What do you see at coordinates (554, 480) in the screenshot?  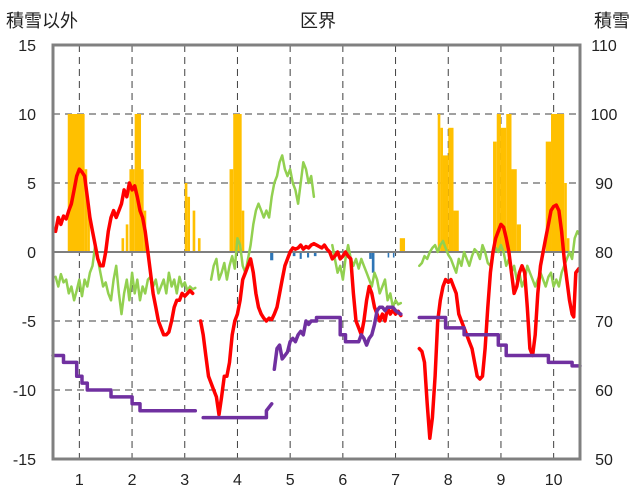 I see `x-tick-label-9: 10` at bounding box center [554, 480].